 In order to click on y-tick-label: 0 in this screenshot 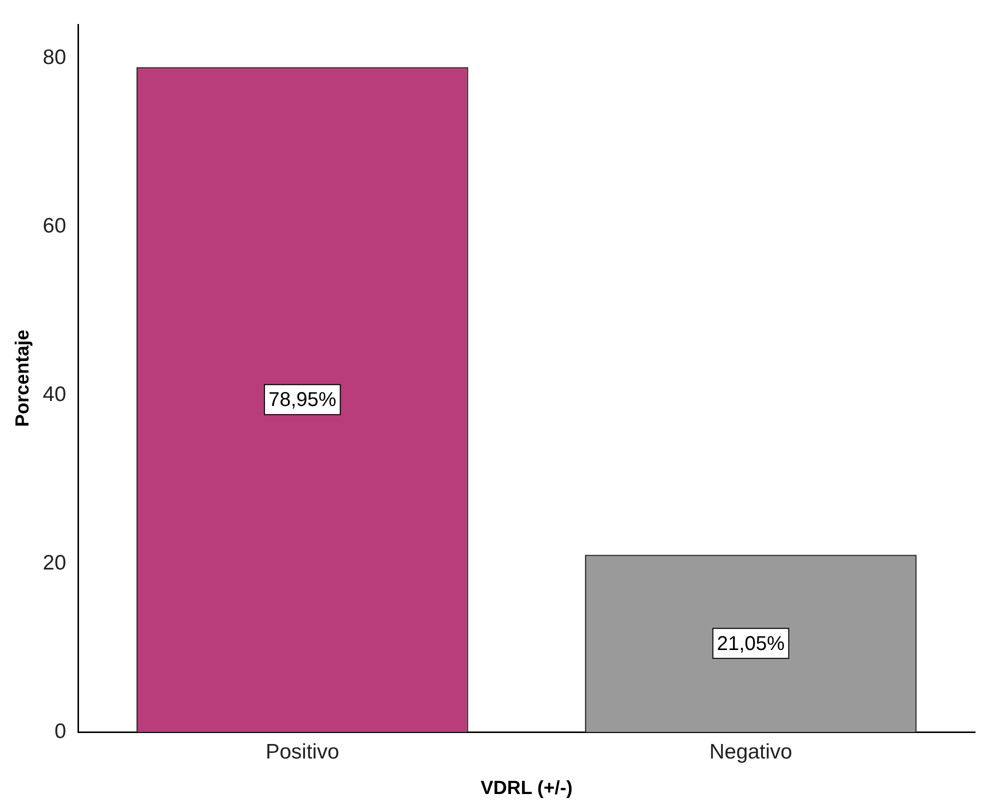, I will do `click(60, 731)`.